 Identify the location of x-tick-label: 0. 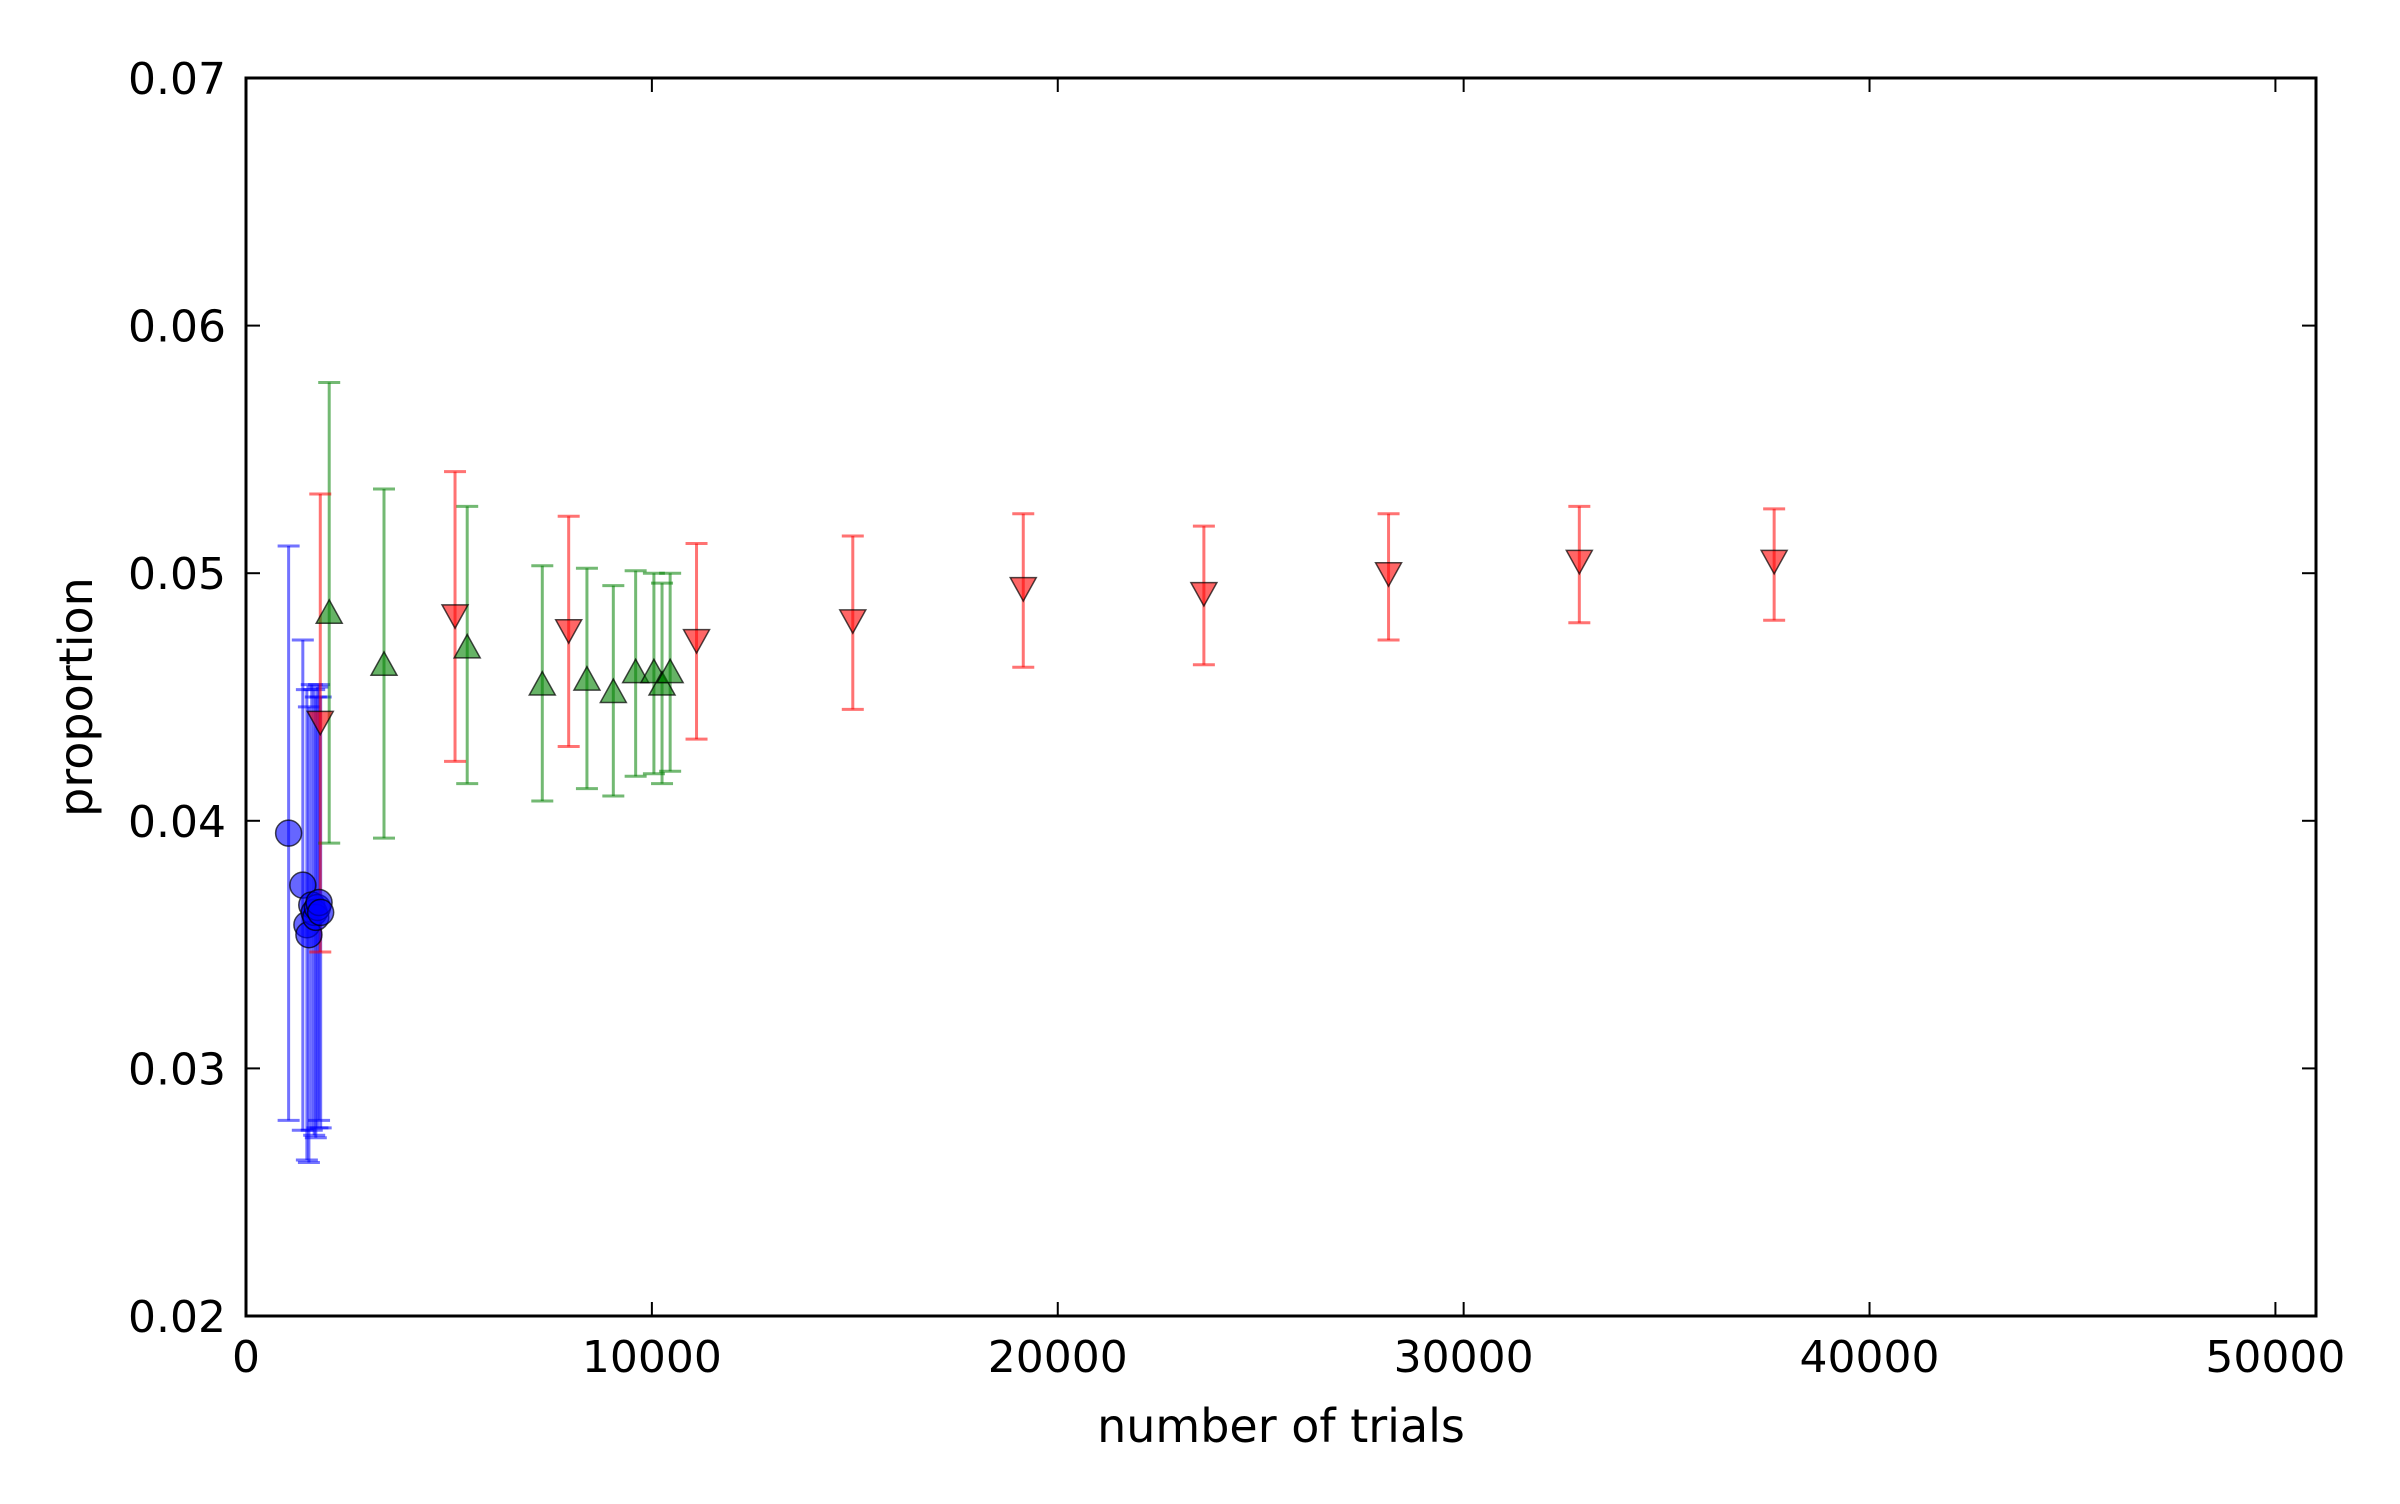
(246, 1357).